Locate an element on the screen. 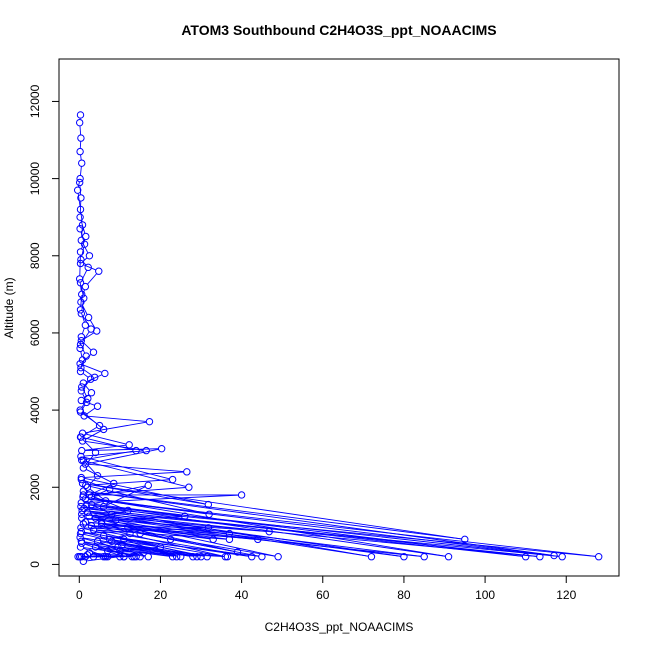  y-tick-label: 12000 is located at coordinates (35, 101).